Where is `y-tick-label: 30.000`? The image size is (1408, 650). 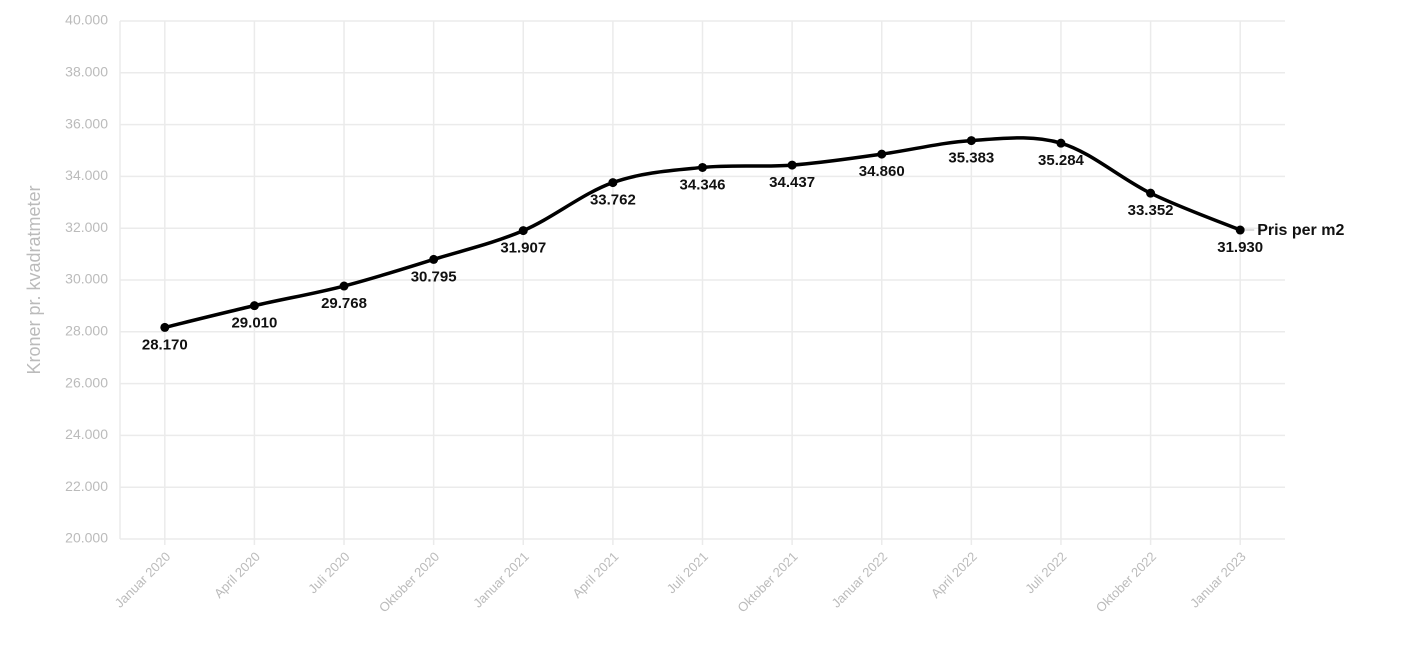
y-tick-label: 30.000 is located at coordinates (86, 279).